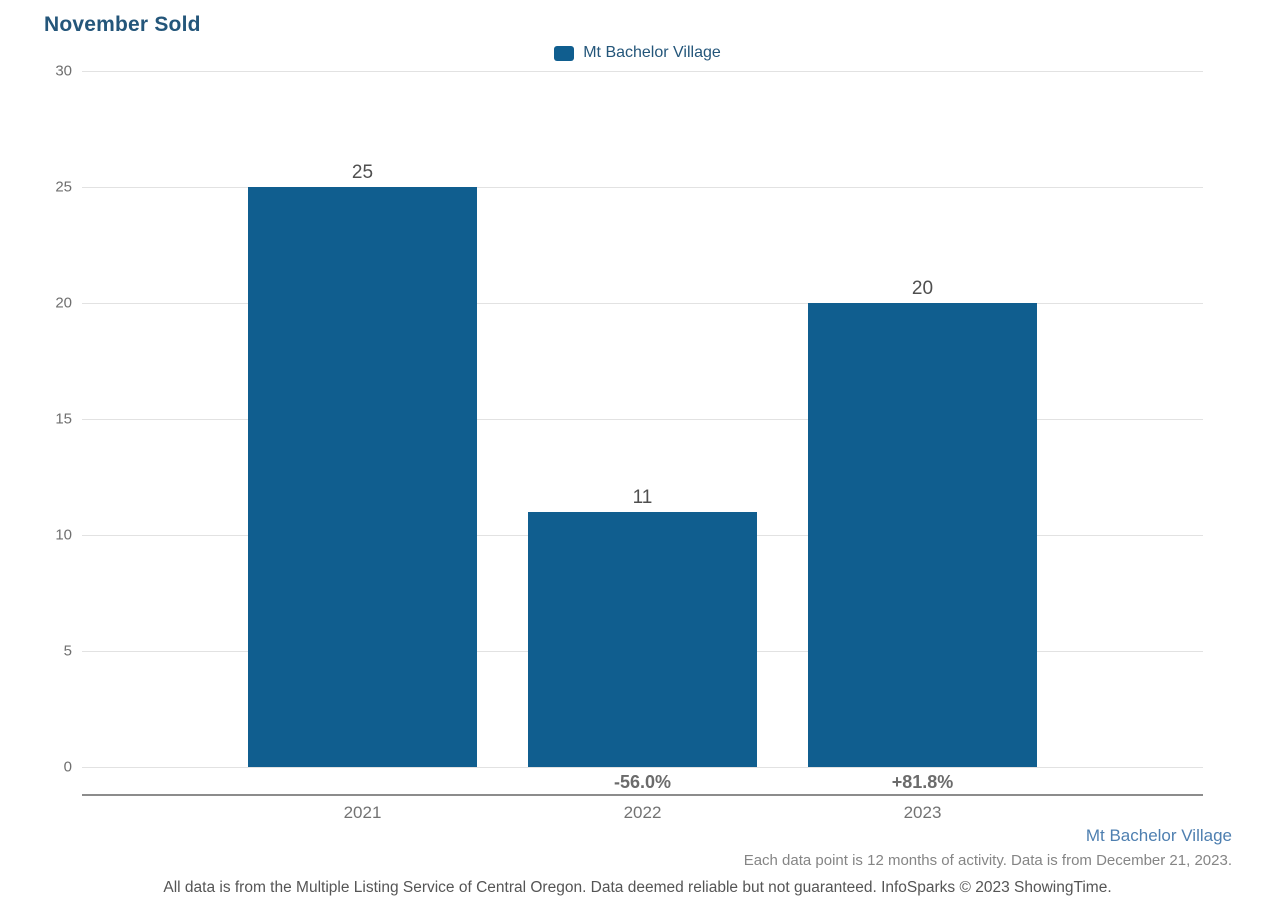 The width and height of the screenshot is (1275, 916). What do you see at coordinates (564, 53) in the screenshot?
I see `legend-swatch-icon` at bounding box center [564, 53].